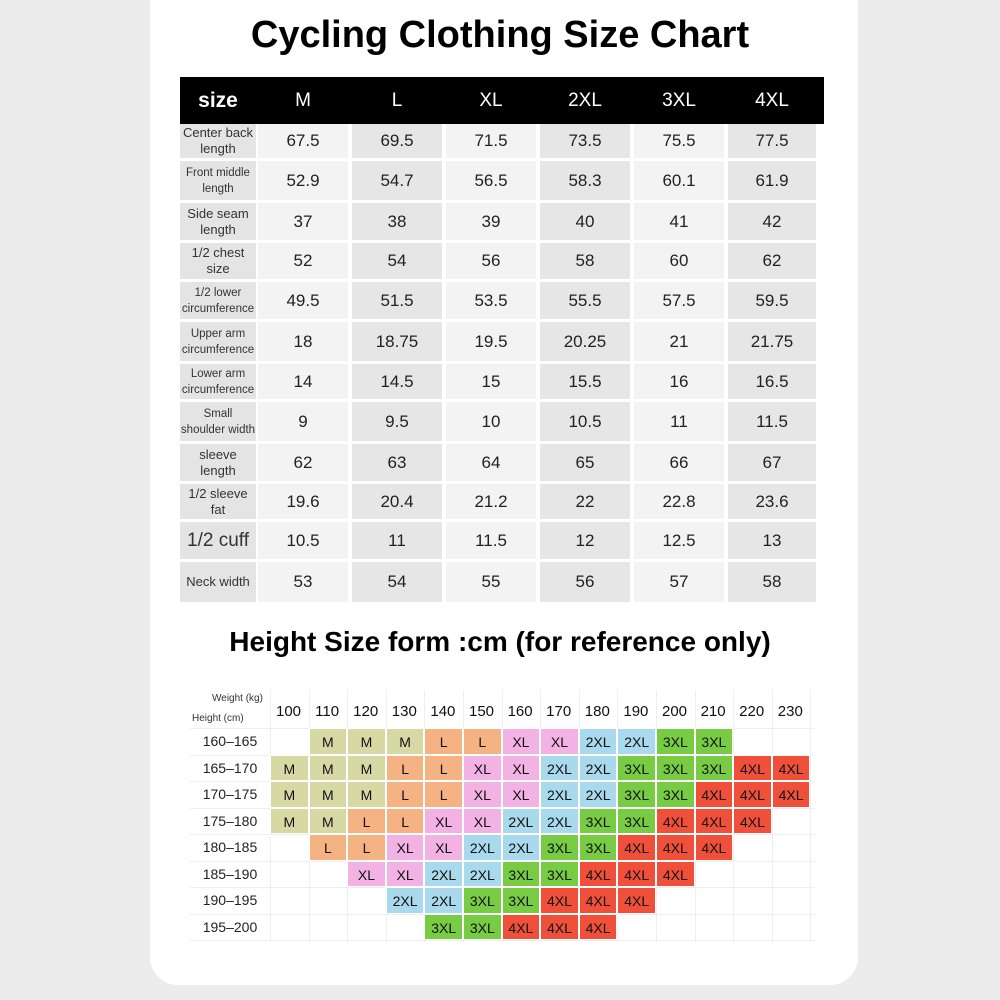  Describe the element at coordinates (502, 542) in the screenshot. I see `size-table-row: 1/2 cuff 10.5 11 11.5 12 12.5 13` at that location.